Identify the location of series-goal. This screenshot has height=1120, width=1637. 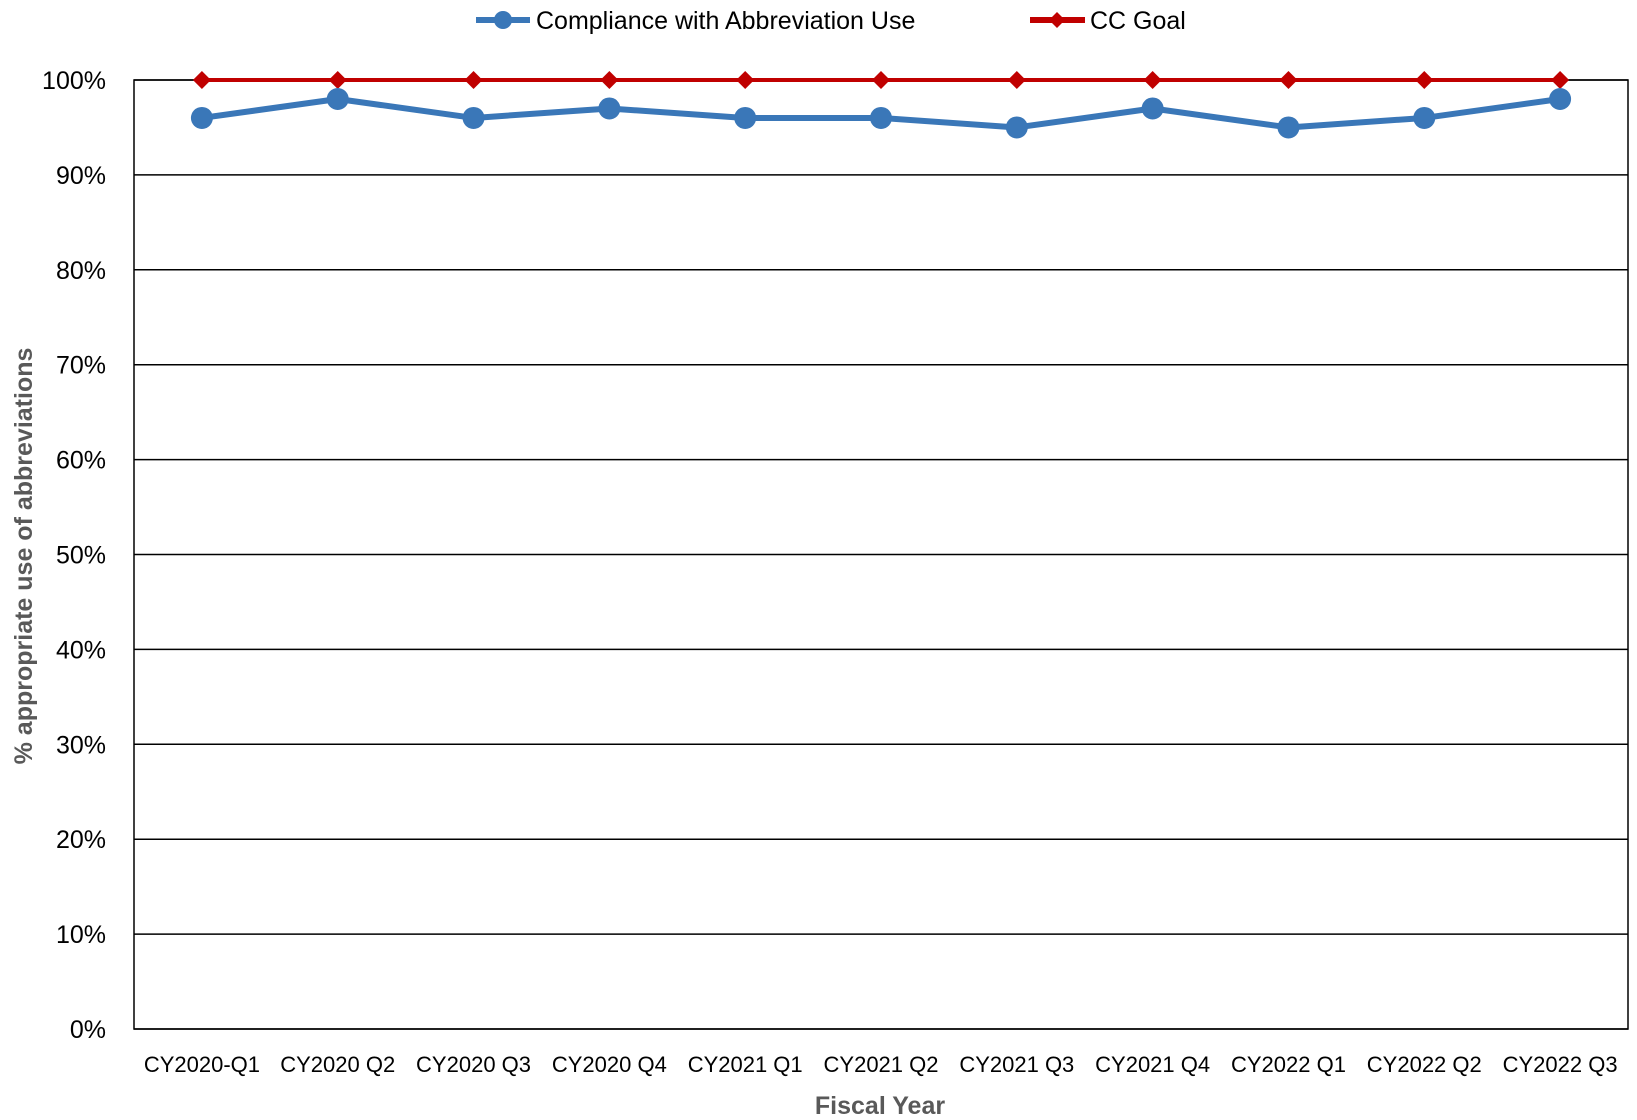
(881, 80).